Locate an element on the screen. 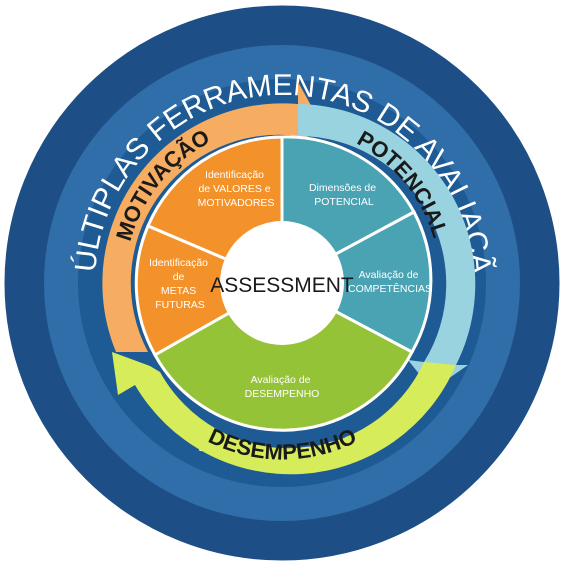  segment-competencias is located at coordinates (355, 282).